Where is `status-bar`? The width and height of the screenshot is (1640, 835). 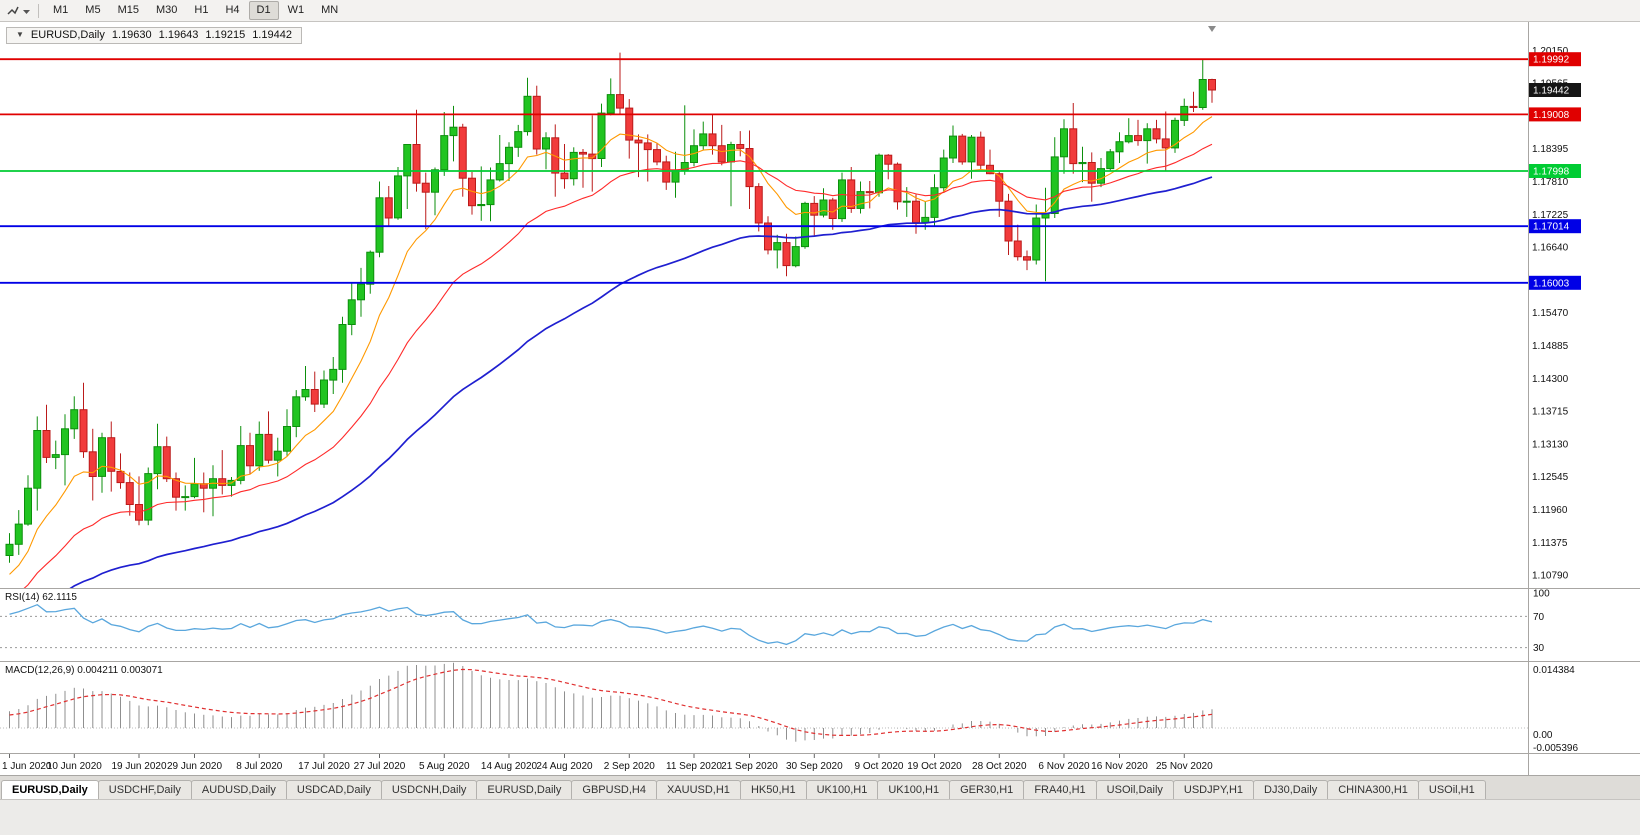
status-bar is located at coordinates (820, 817).